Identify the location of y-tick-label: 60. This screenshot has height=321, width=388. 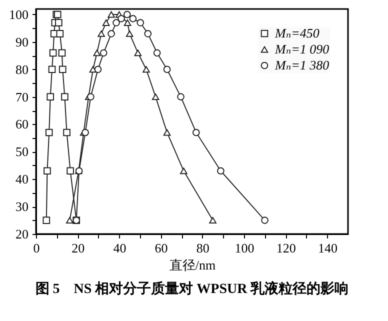
(22, 124).